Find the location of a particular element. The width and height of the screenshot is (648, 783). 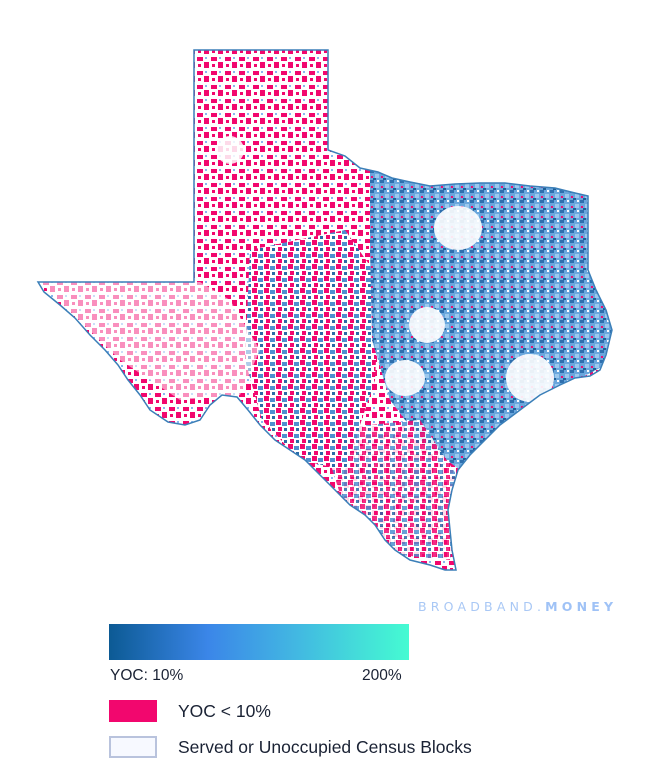

yoc-gradient-scale is located at coordinates (259, 642).